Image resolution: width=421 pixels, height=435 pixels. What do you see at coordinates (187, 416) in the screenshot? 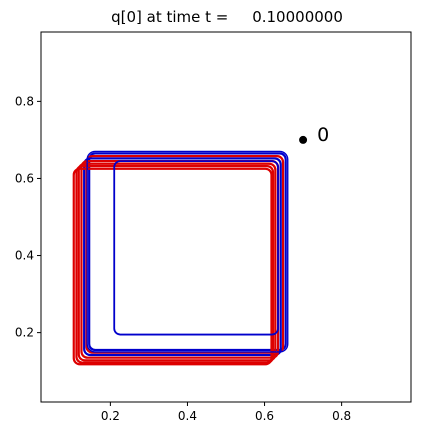
I see `x-tick-label: 0.4` at bounding box center [187, 416].